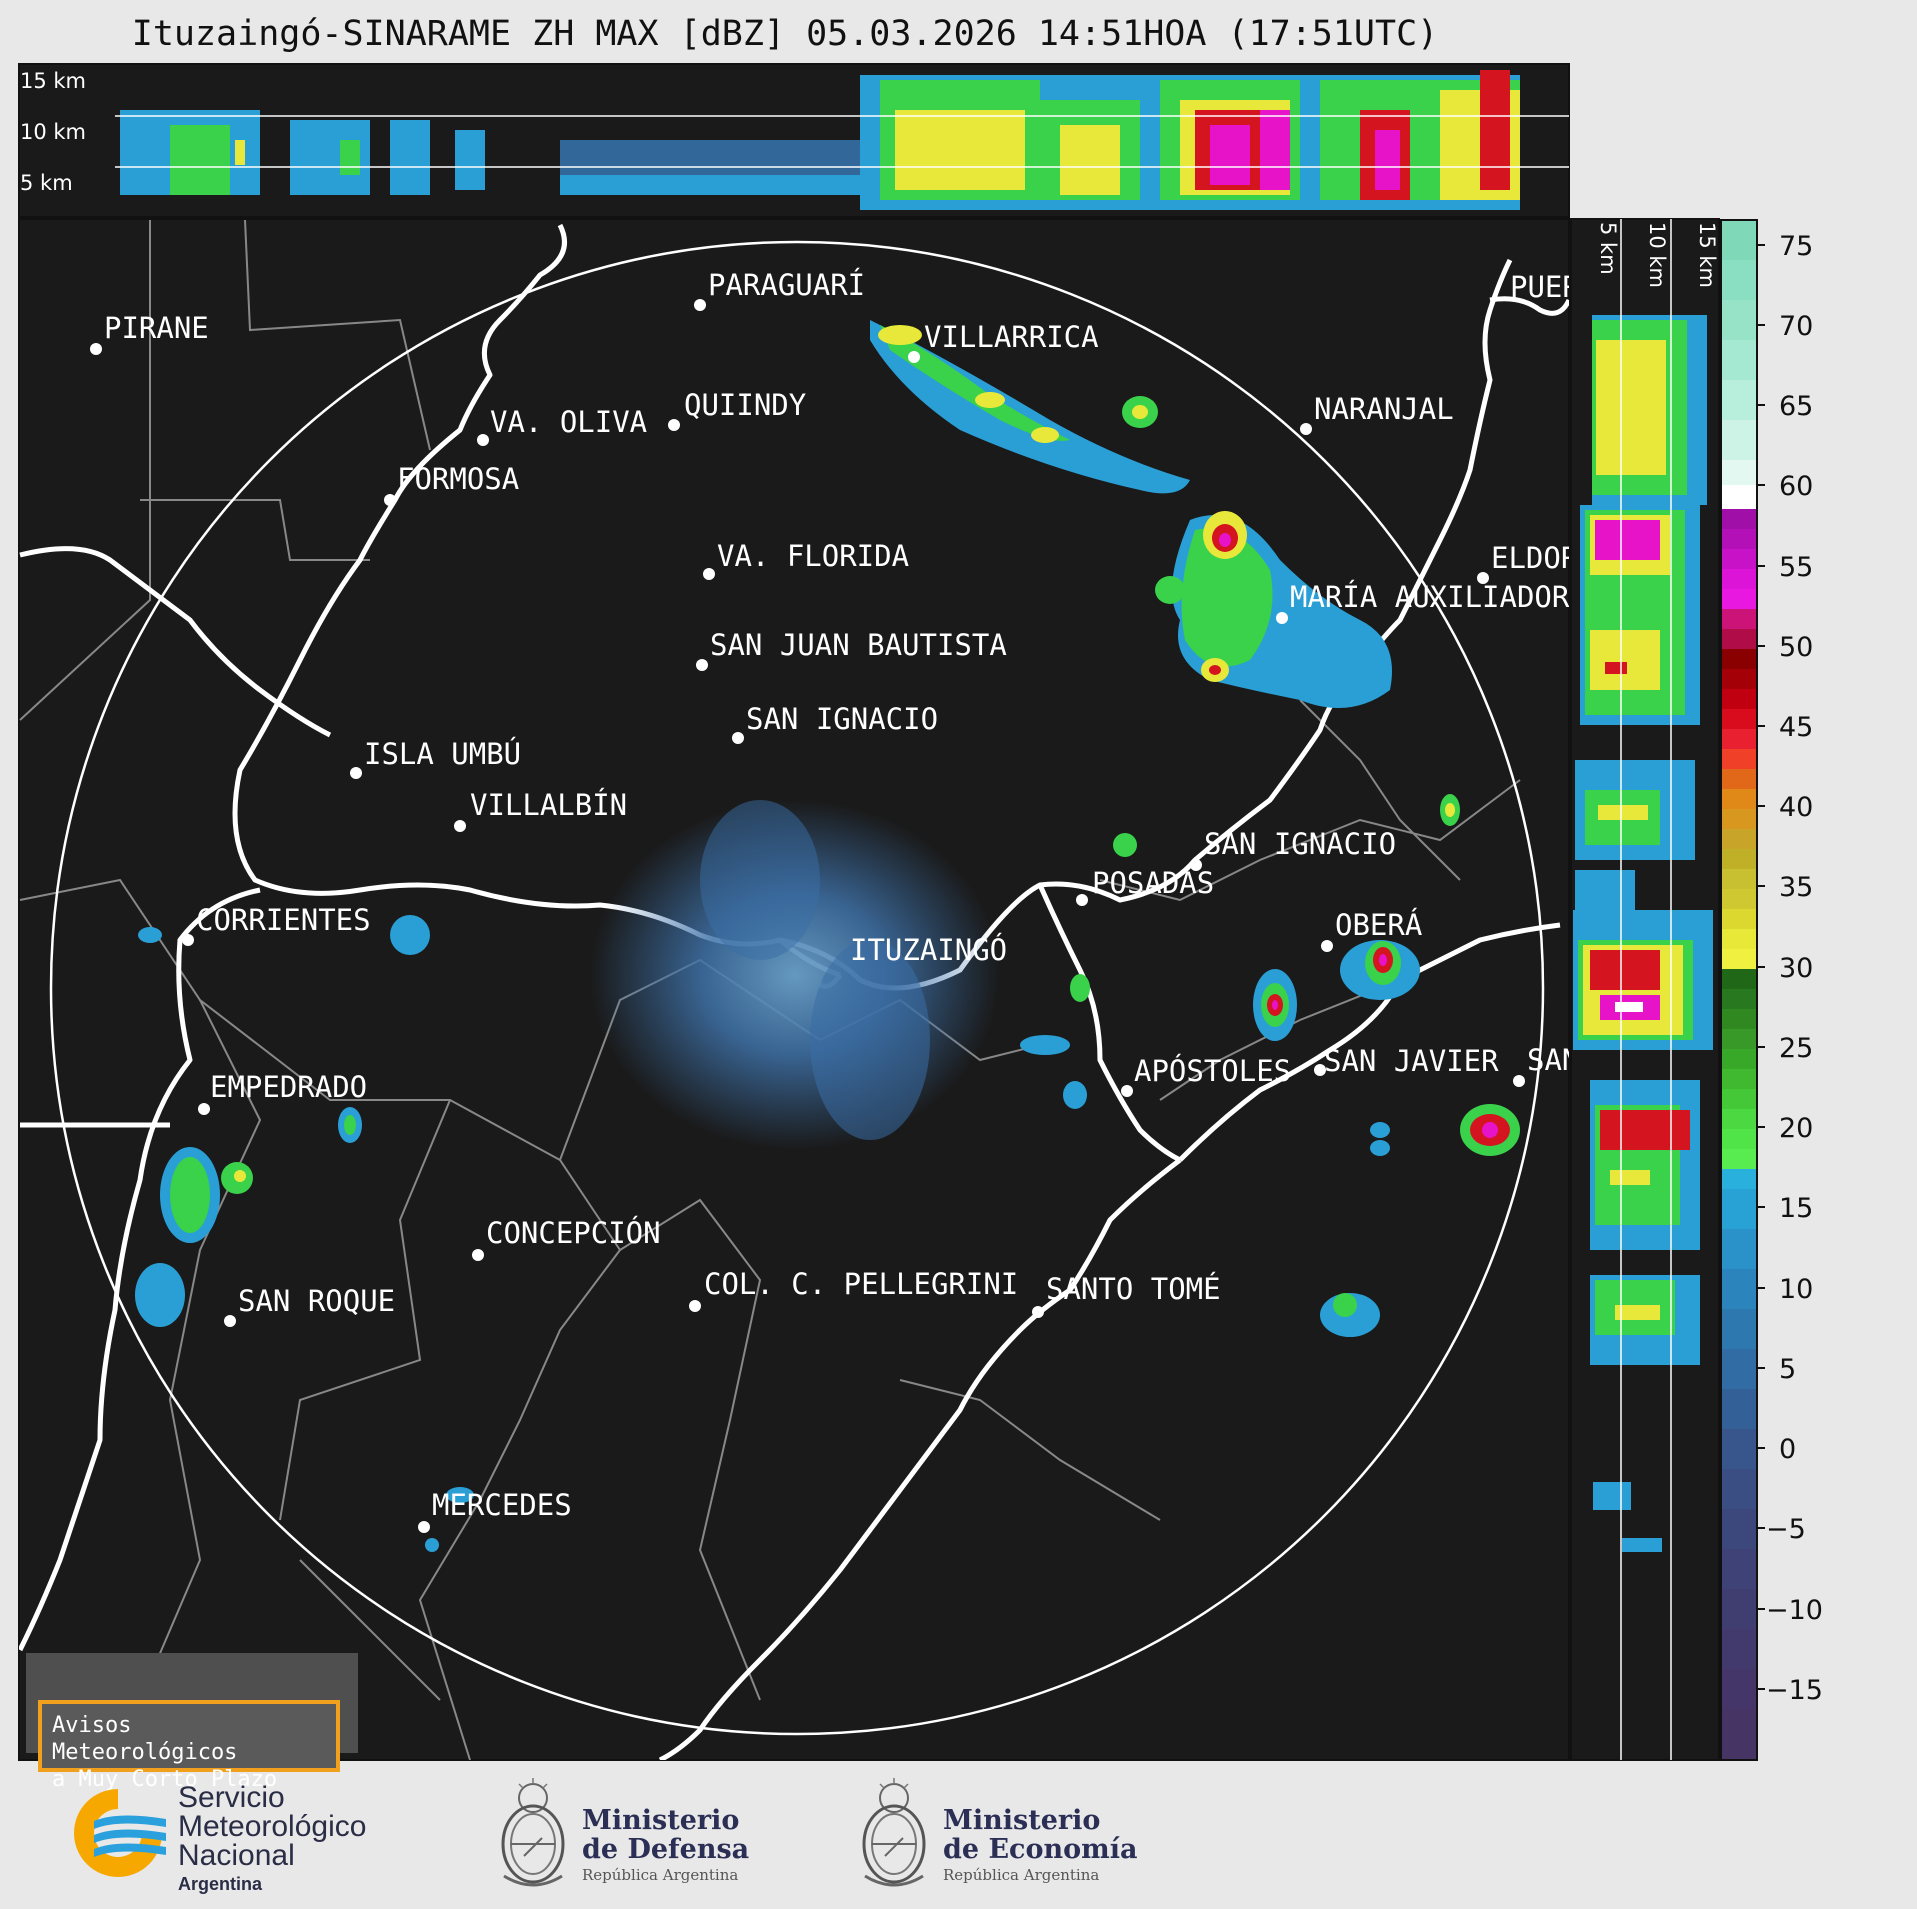 The width and height of the screenshot is (1917, 1909). What do you see at coordinates (120, 1833) in the screenshot?
I see `smn-logo-icon` at bounding box center [120, 1833].